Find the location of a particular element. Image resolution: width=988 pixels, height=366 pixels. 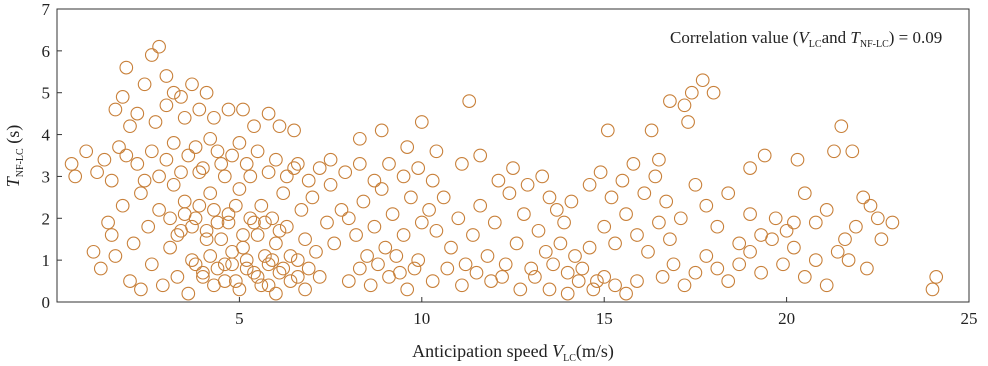

y-tick-label: 0 is located at coordinates (46, 302).